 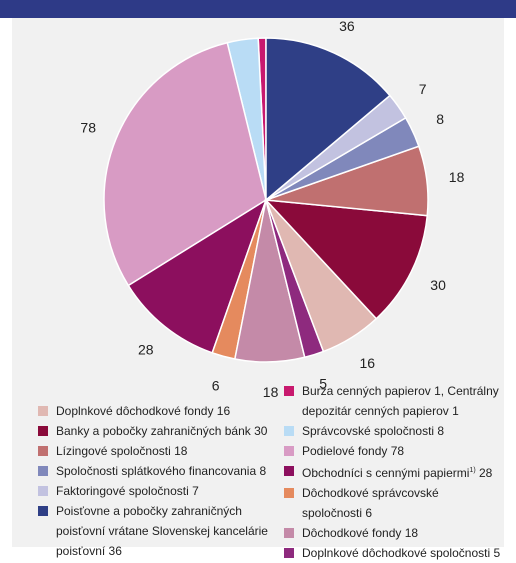 What do you see at coordinates (397, 473) in the screenshot?
I see `legend-label: Obchodníci s cennými papiermi1) 28` at bounding box center [397, 473].